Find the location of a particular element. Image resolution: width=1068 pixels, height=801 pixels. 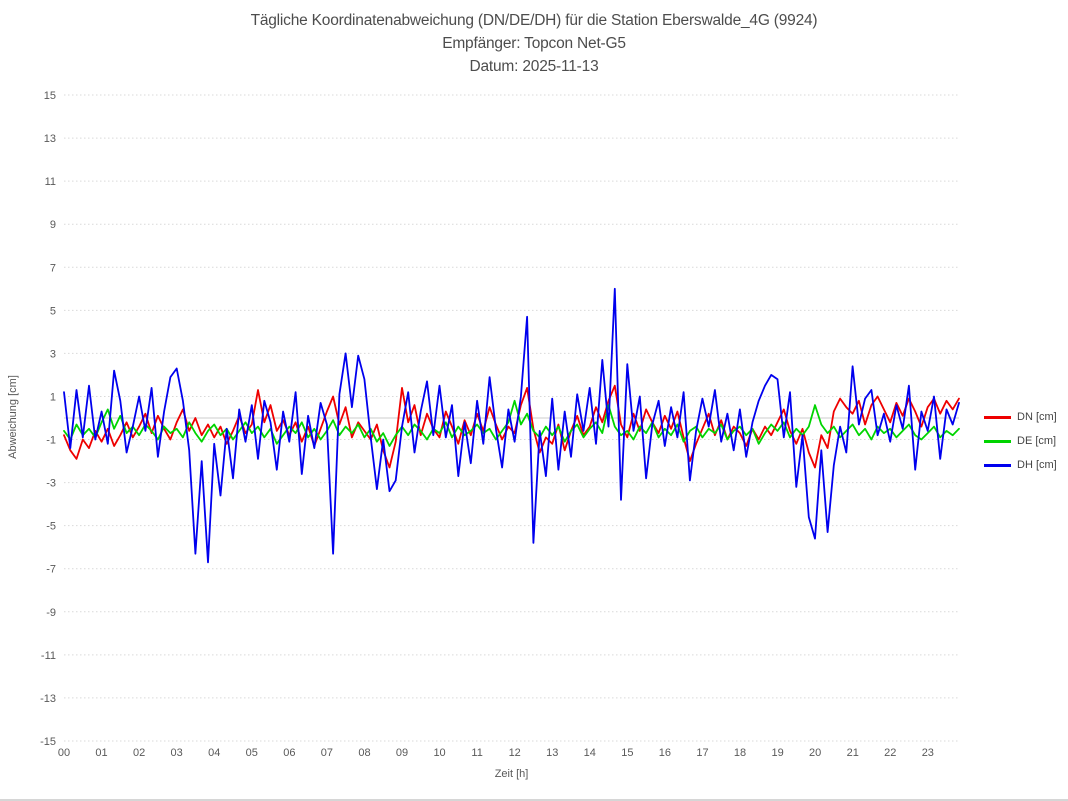

chart-subtitle-date: Datum: 2025-11-13 is located at coordinates (534, 66).